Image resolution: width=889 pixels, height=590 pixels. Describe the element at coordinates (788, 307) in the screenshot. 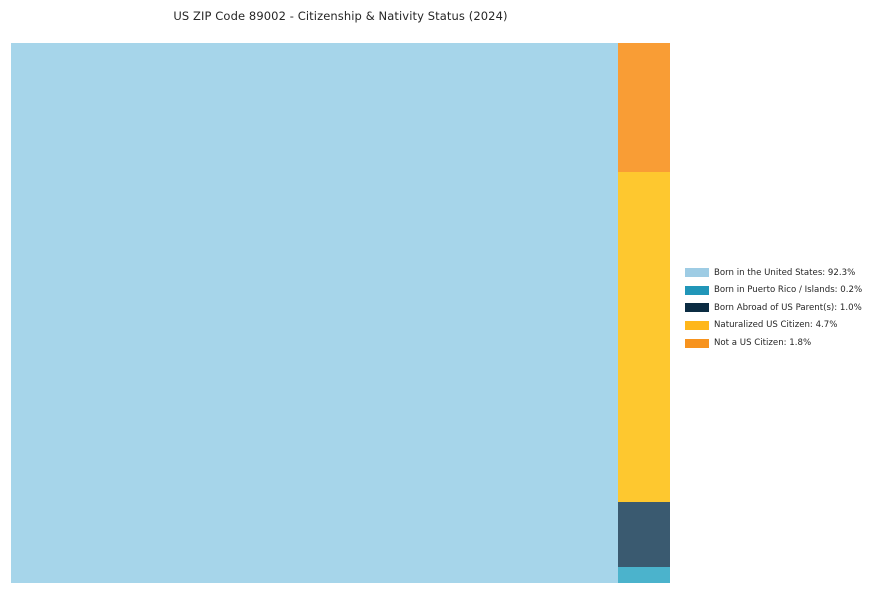

I see `legend-label-born-abroad-of-us-parents: Born Abroad of US Parent(s): 1.0%` at that location.